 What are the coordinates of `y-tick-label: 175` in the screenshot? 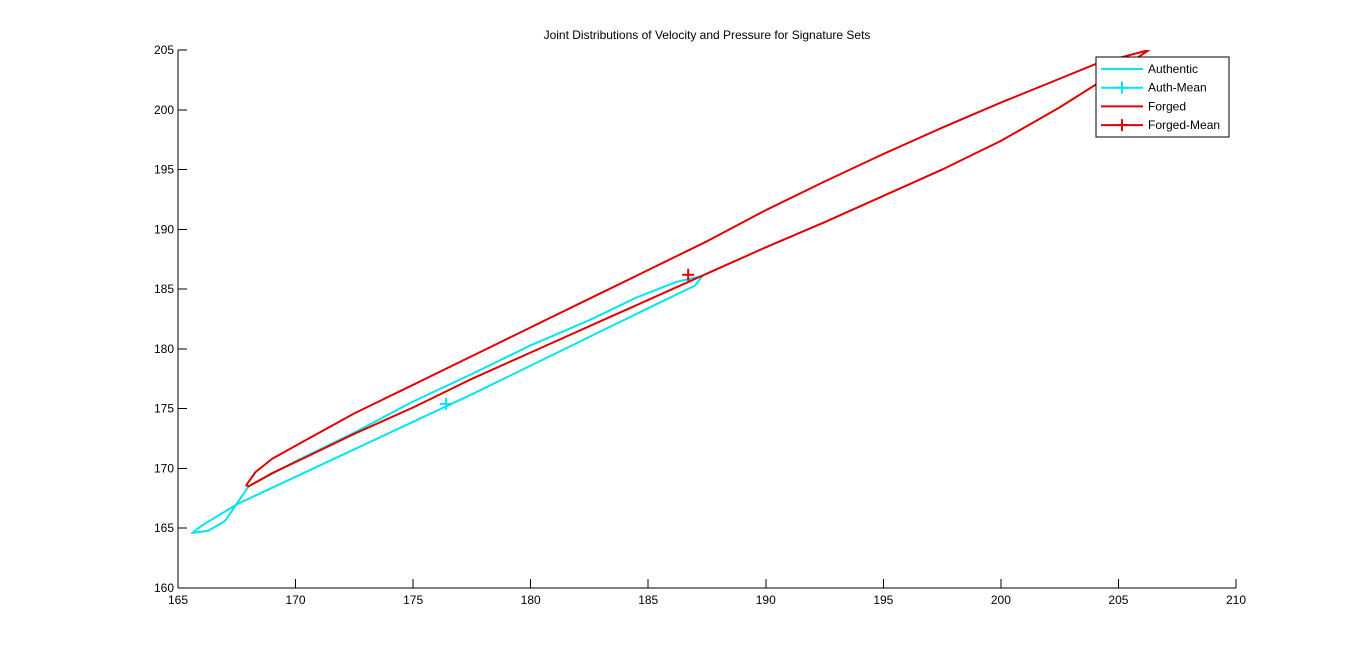 It's located at (164, 409).